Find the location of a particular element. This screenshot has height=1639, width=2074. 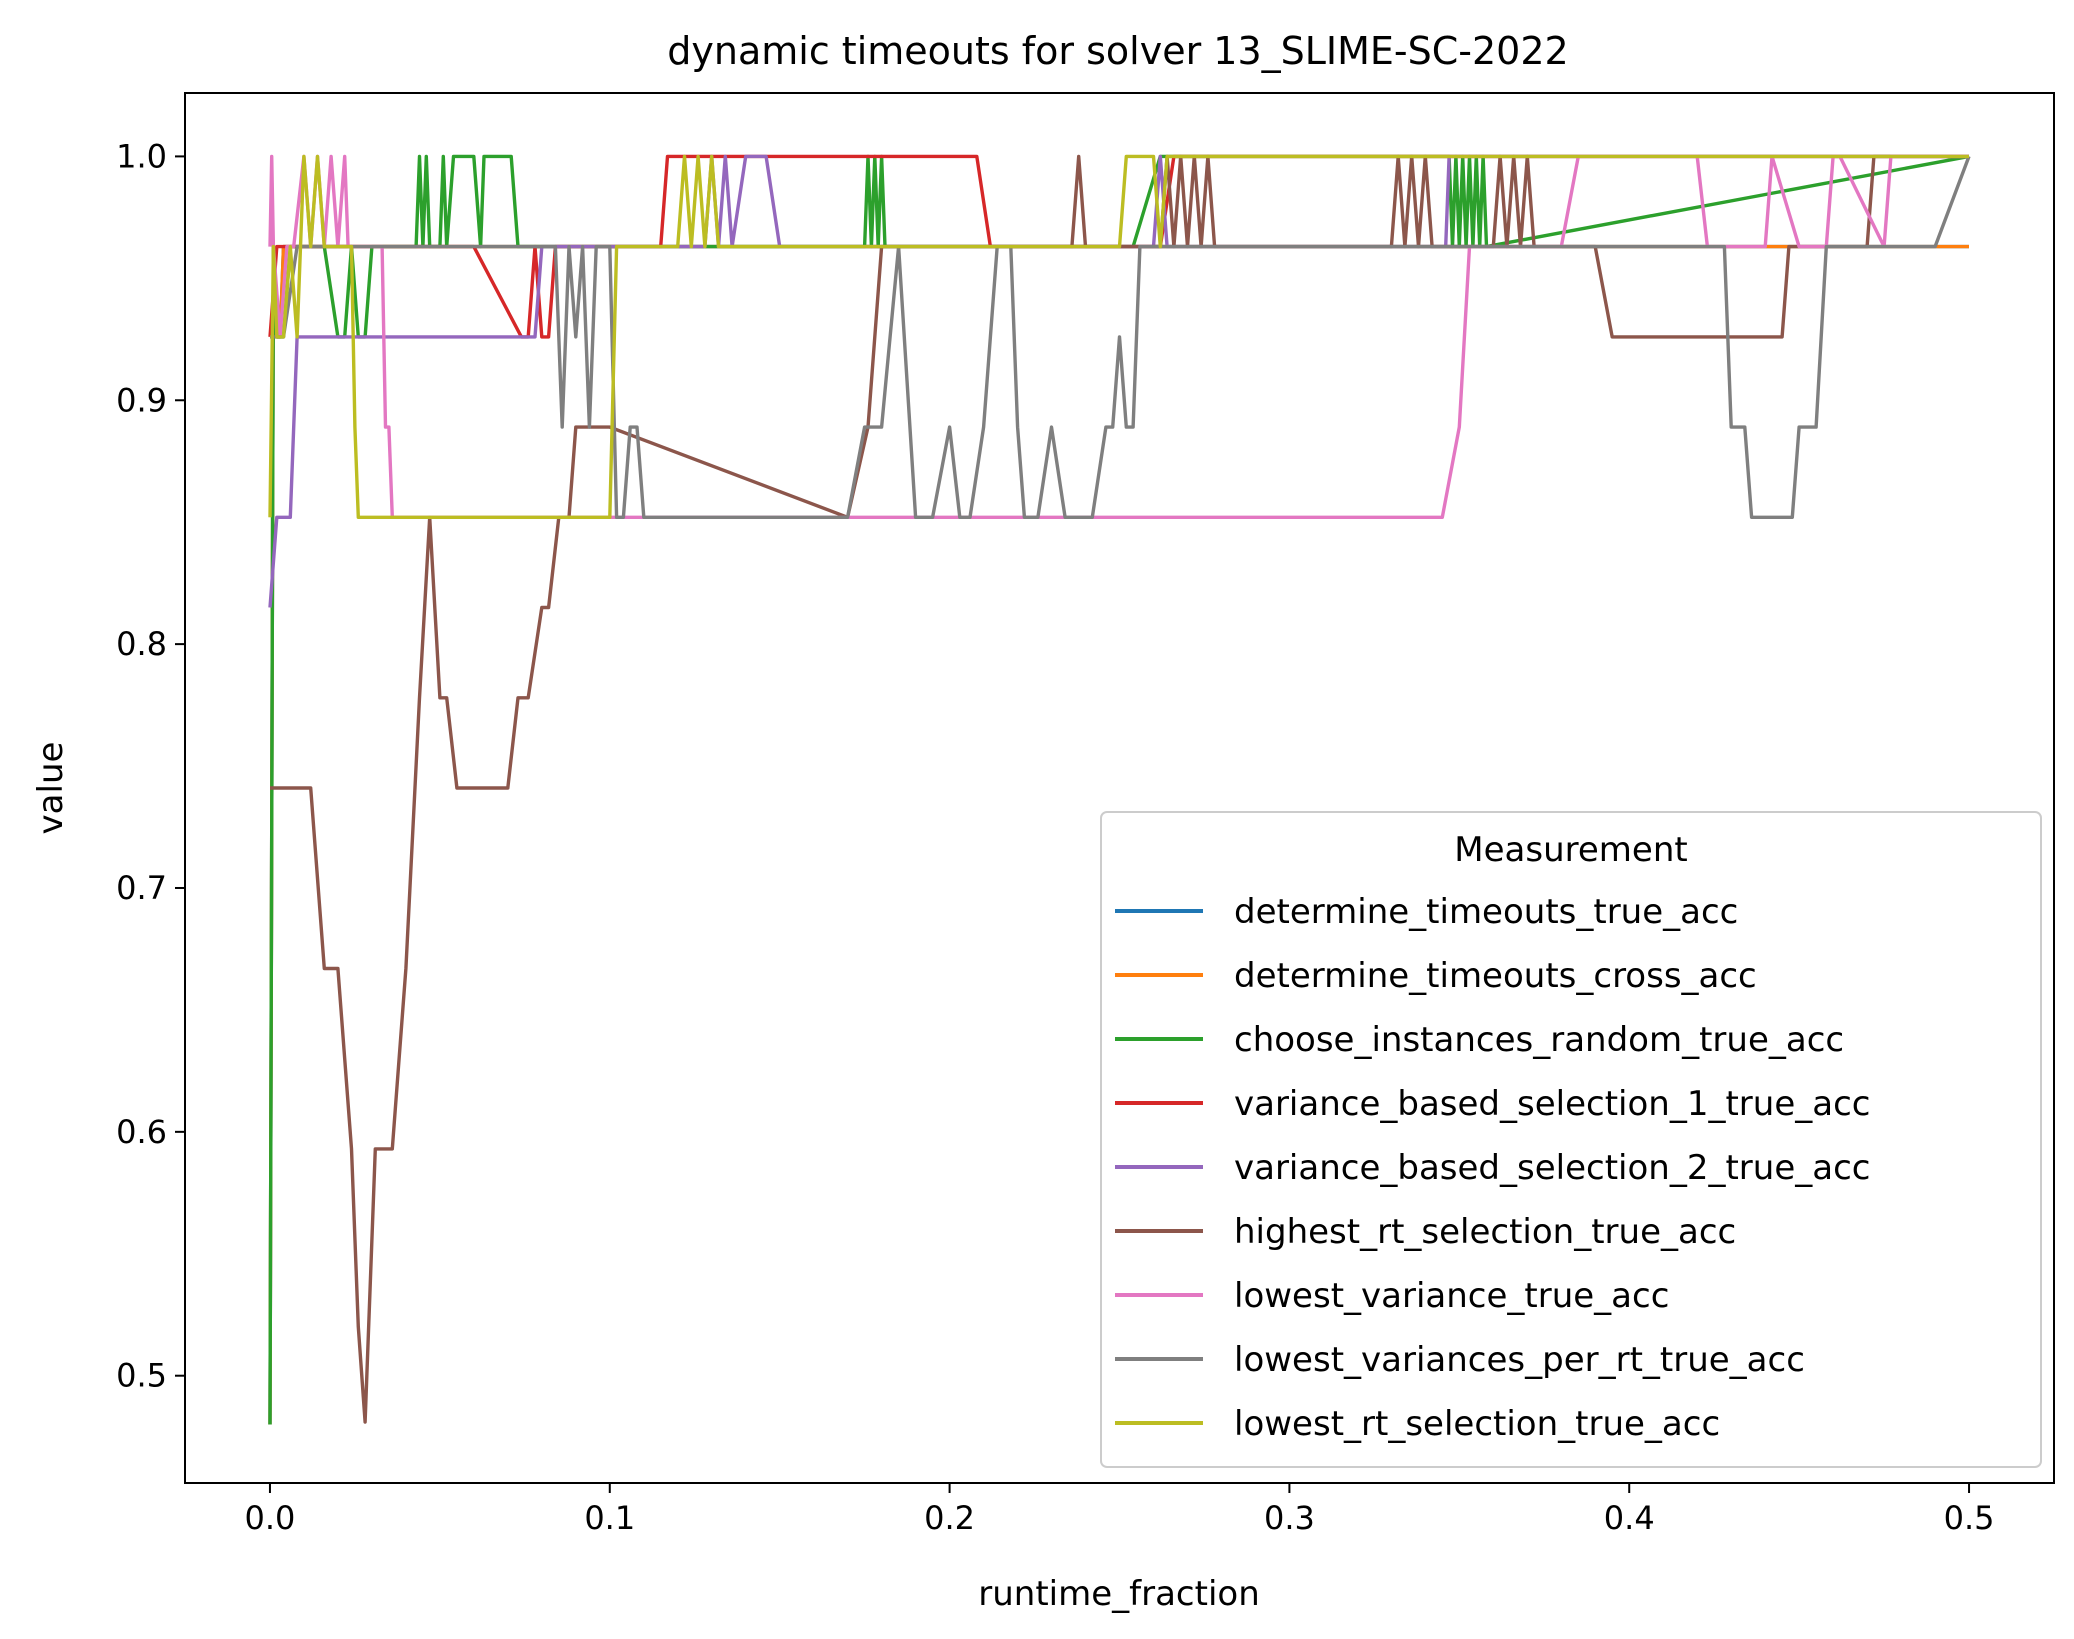

legend-label: variance_based_selection_2_true_acc is located at coordinates (1552, 1168).